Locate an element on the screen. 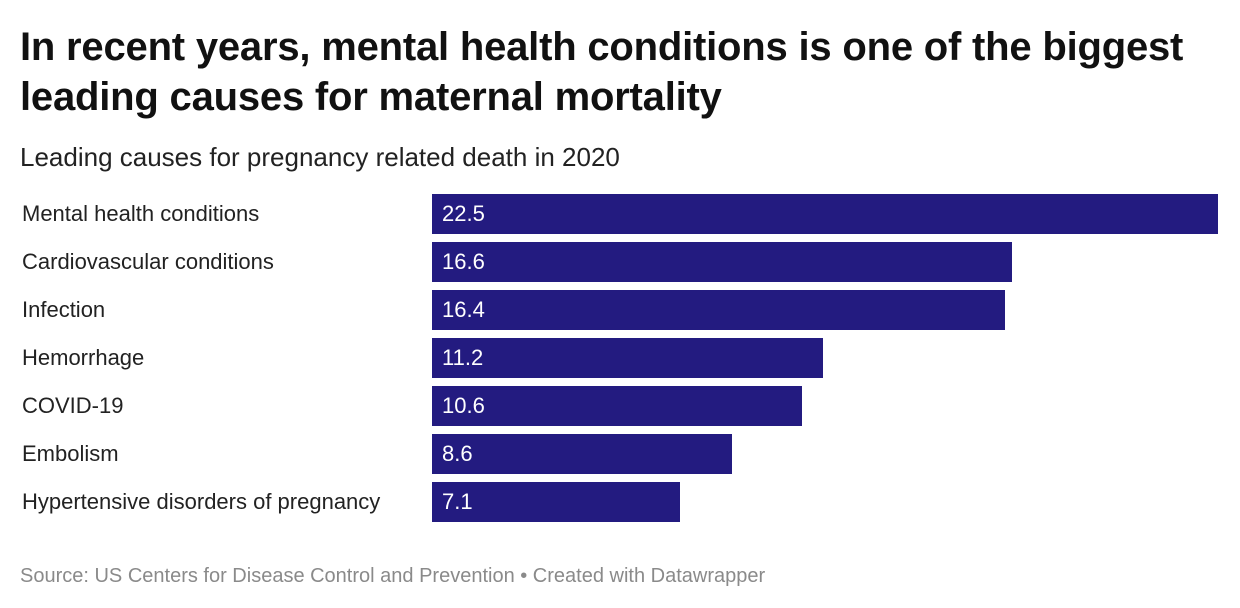  bar-value-label: 16.4 is located at coordinates (463, 309).